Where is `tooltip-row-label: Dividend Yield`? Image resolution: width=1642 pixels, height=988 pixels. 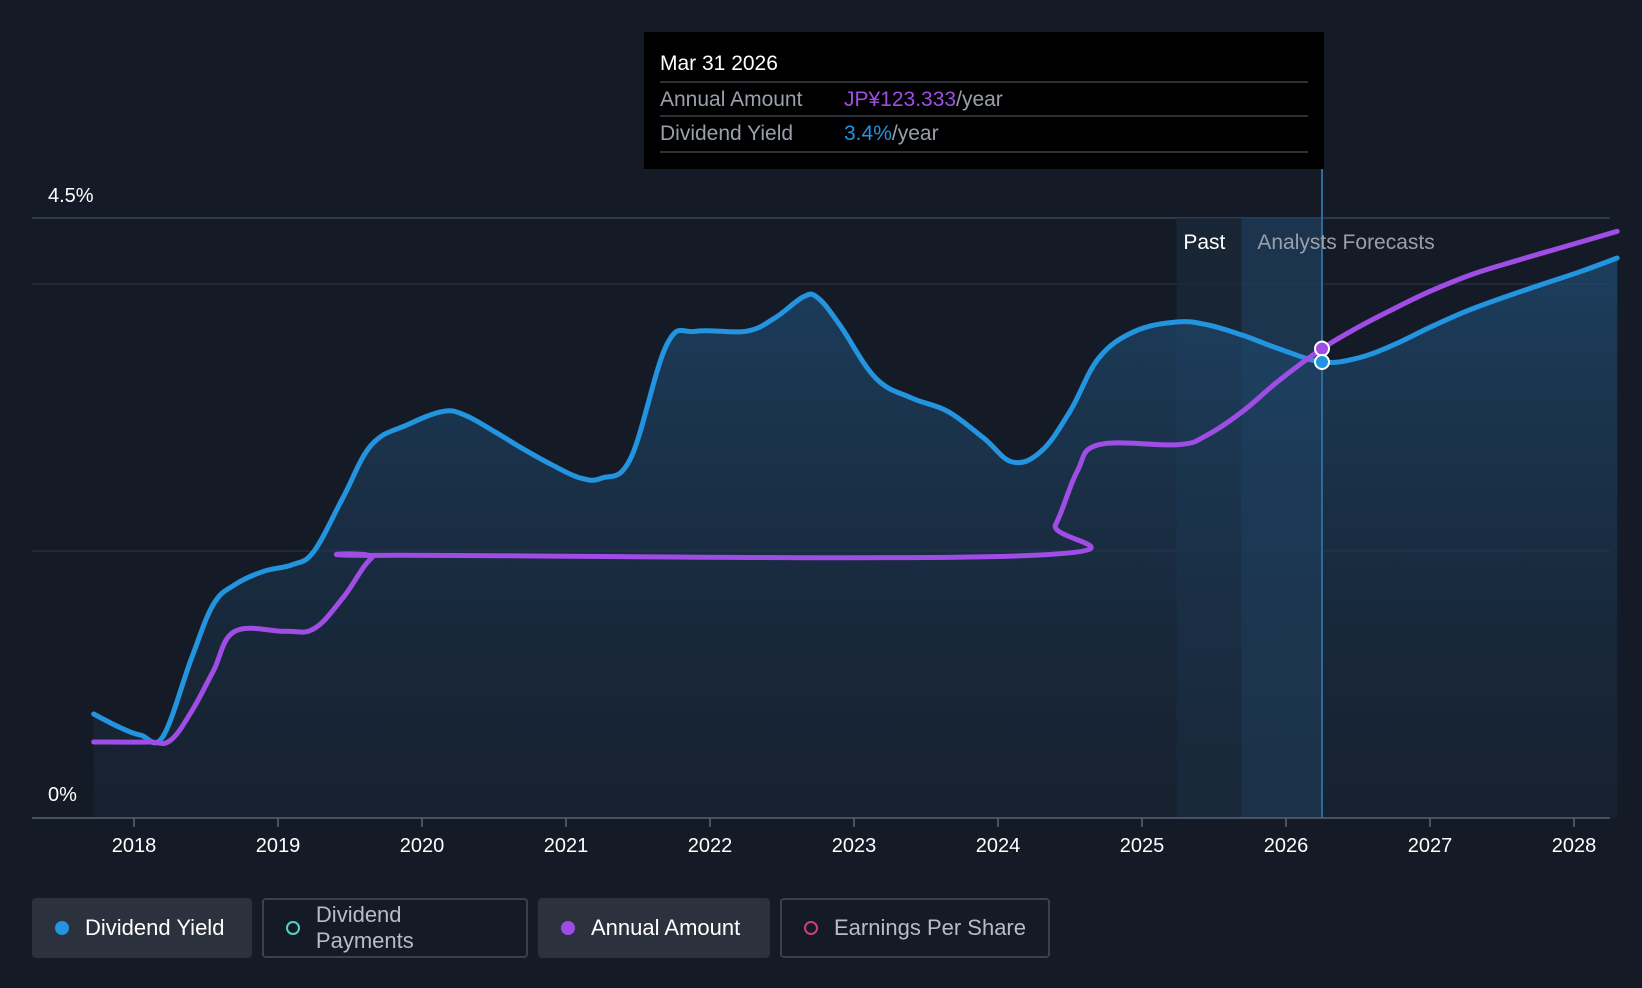
tooltip-row-label: Dividend Yield is located at coordinates (726, 133).